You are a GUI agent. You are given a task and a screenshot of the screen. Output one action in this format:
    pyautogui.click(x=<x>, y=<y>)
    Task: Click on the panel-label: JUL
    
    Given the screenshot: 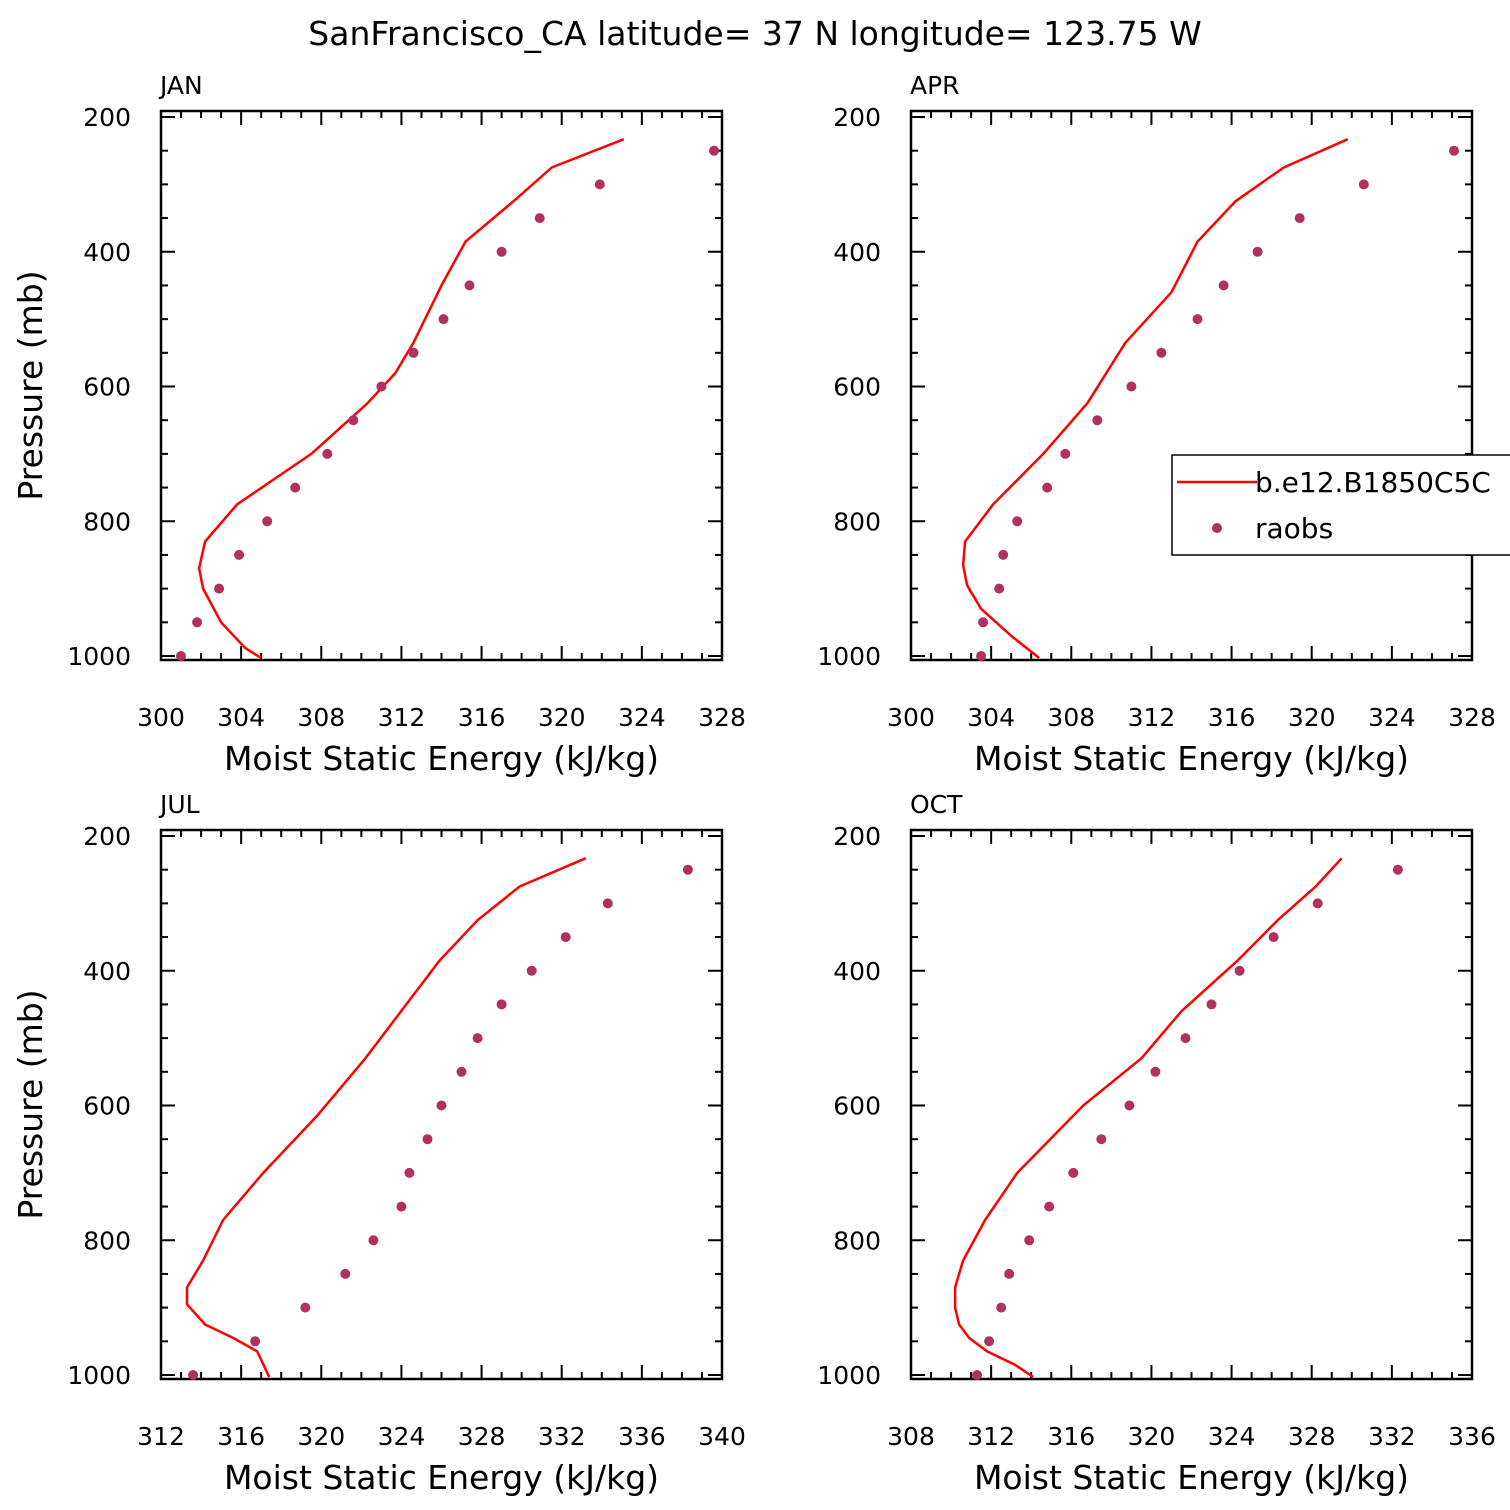 What is the action you would take?
    pyautogui.click(x=179, y=804)
    